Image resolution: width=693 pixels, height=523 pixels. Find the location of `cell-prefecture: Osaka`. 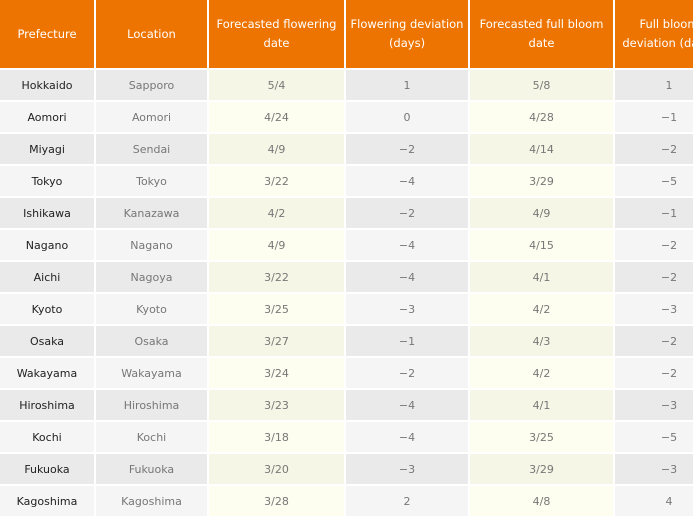

cell-prefecture: Osaka is located at coordinates (47, 341).